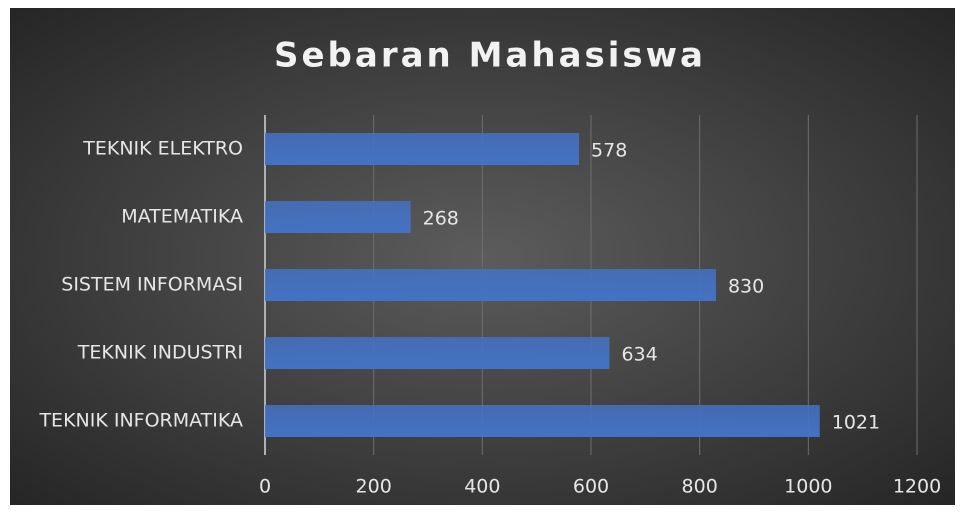 This screenshot has width=964, height=513. What do you see at coordinates (182, 217) in the screenshot?
I see `y-tick-label: MATEMATIKA` at bounding box center [182, 217].